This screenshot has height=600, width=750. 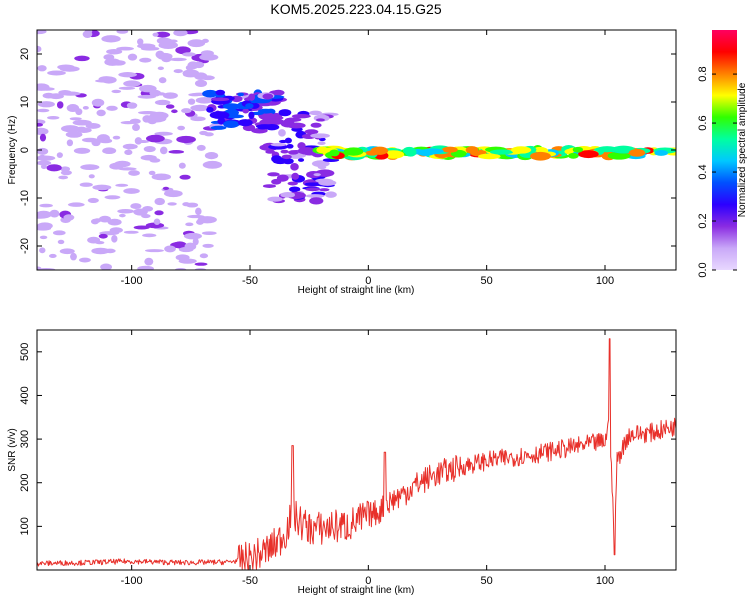 What do you see at coordinates (12, 449) in the screenshot?
I see `snr-ylabel: SNR (v/v)` at bounding box center [12, 449].